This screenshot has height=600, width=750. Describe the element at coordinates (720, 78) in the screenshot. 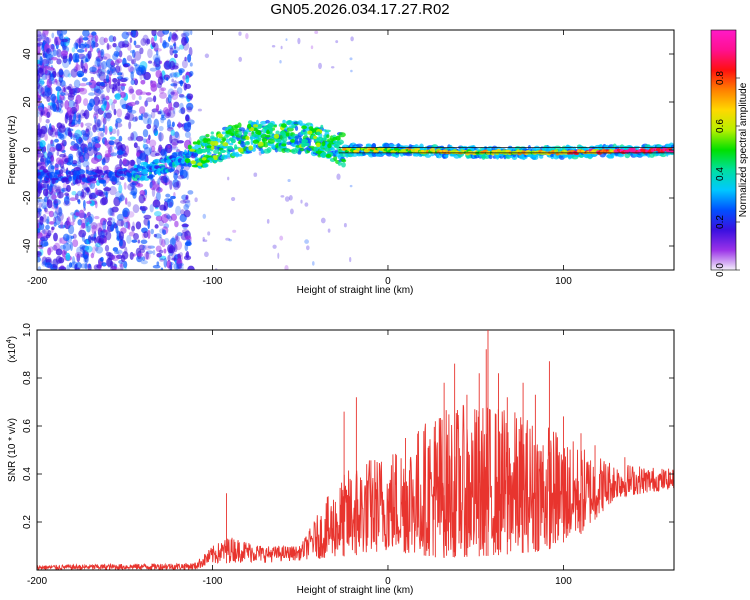

I see `colorbar-tick-label: 0.8` at that location.